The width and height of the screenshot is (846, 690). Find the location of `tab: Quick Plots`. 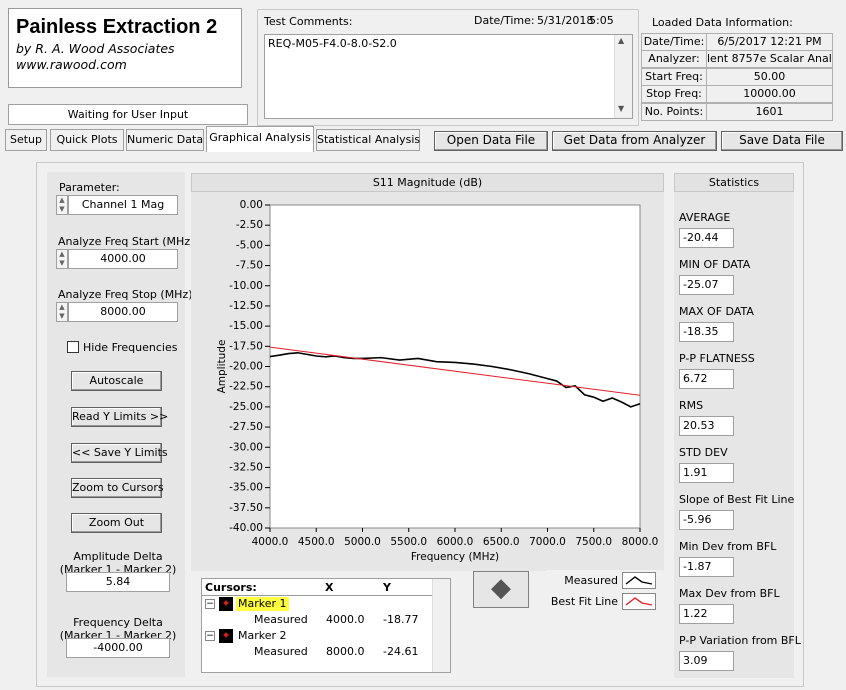

tab: Quick Plots is located at coordinates (87, 140).